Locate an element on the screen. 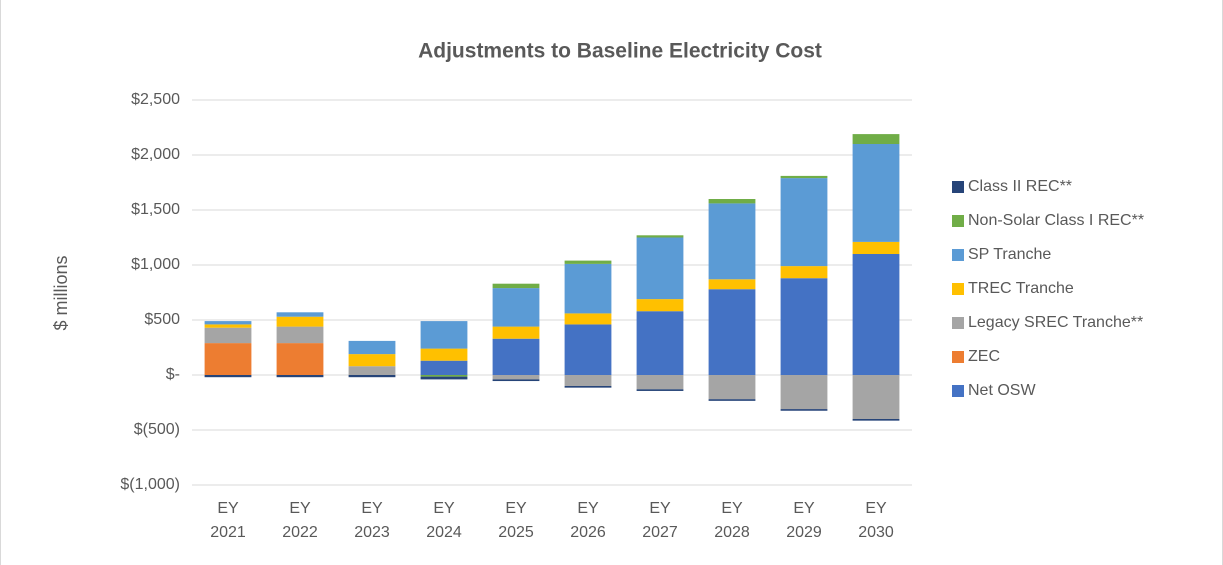 This screenshot has height=565, width=1223. legend-label: Class II REC** is located at coordinates (1020, 186).